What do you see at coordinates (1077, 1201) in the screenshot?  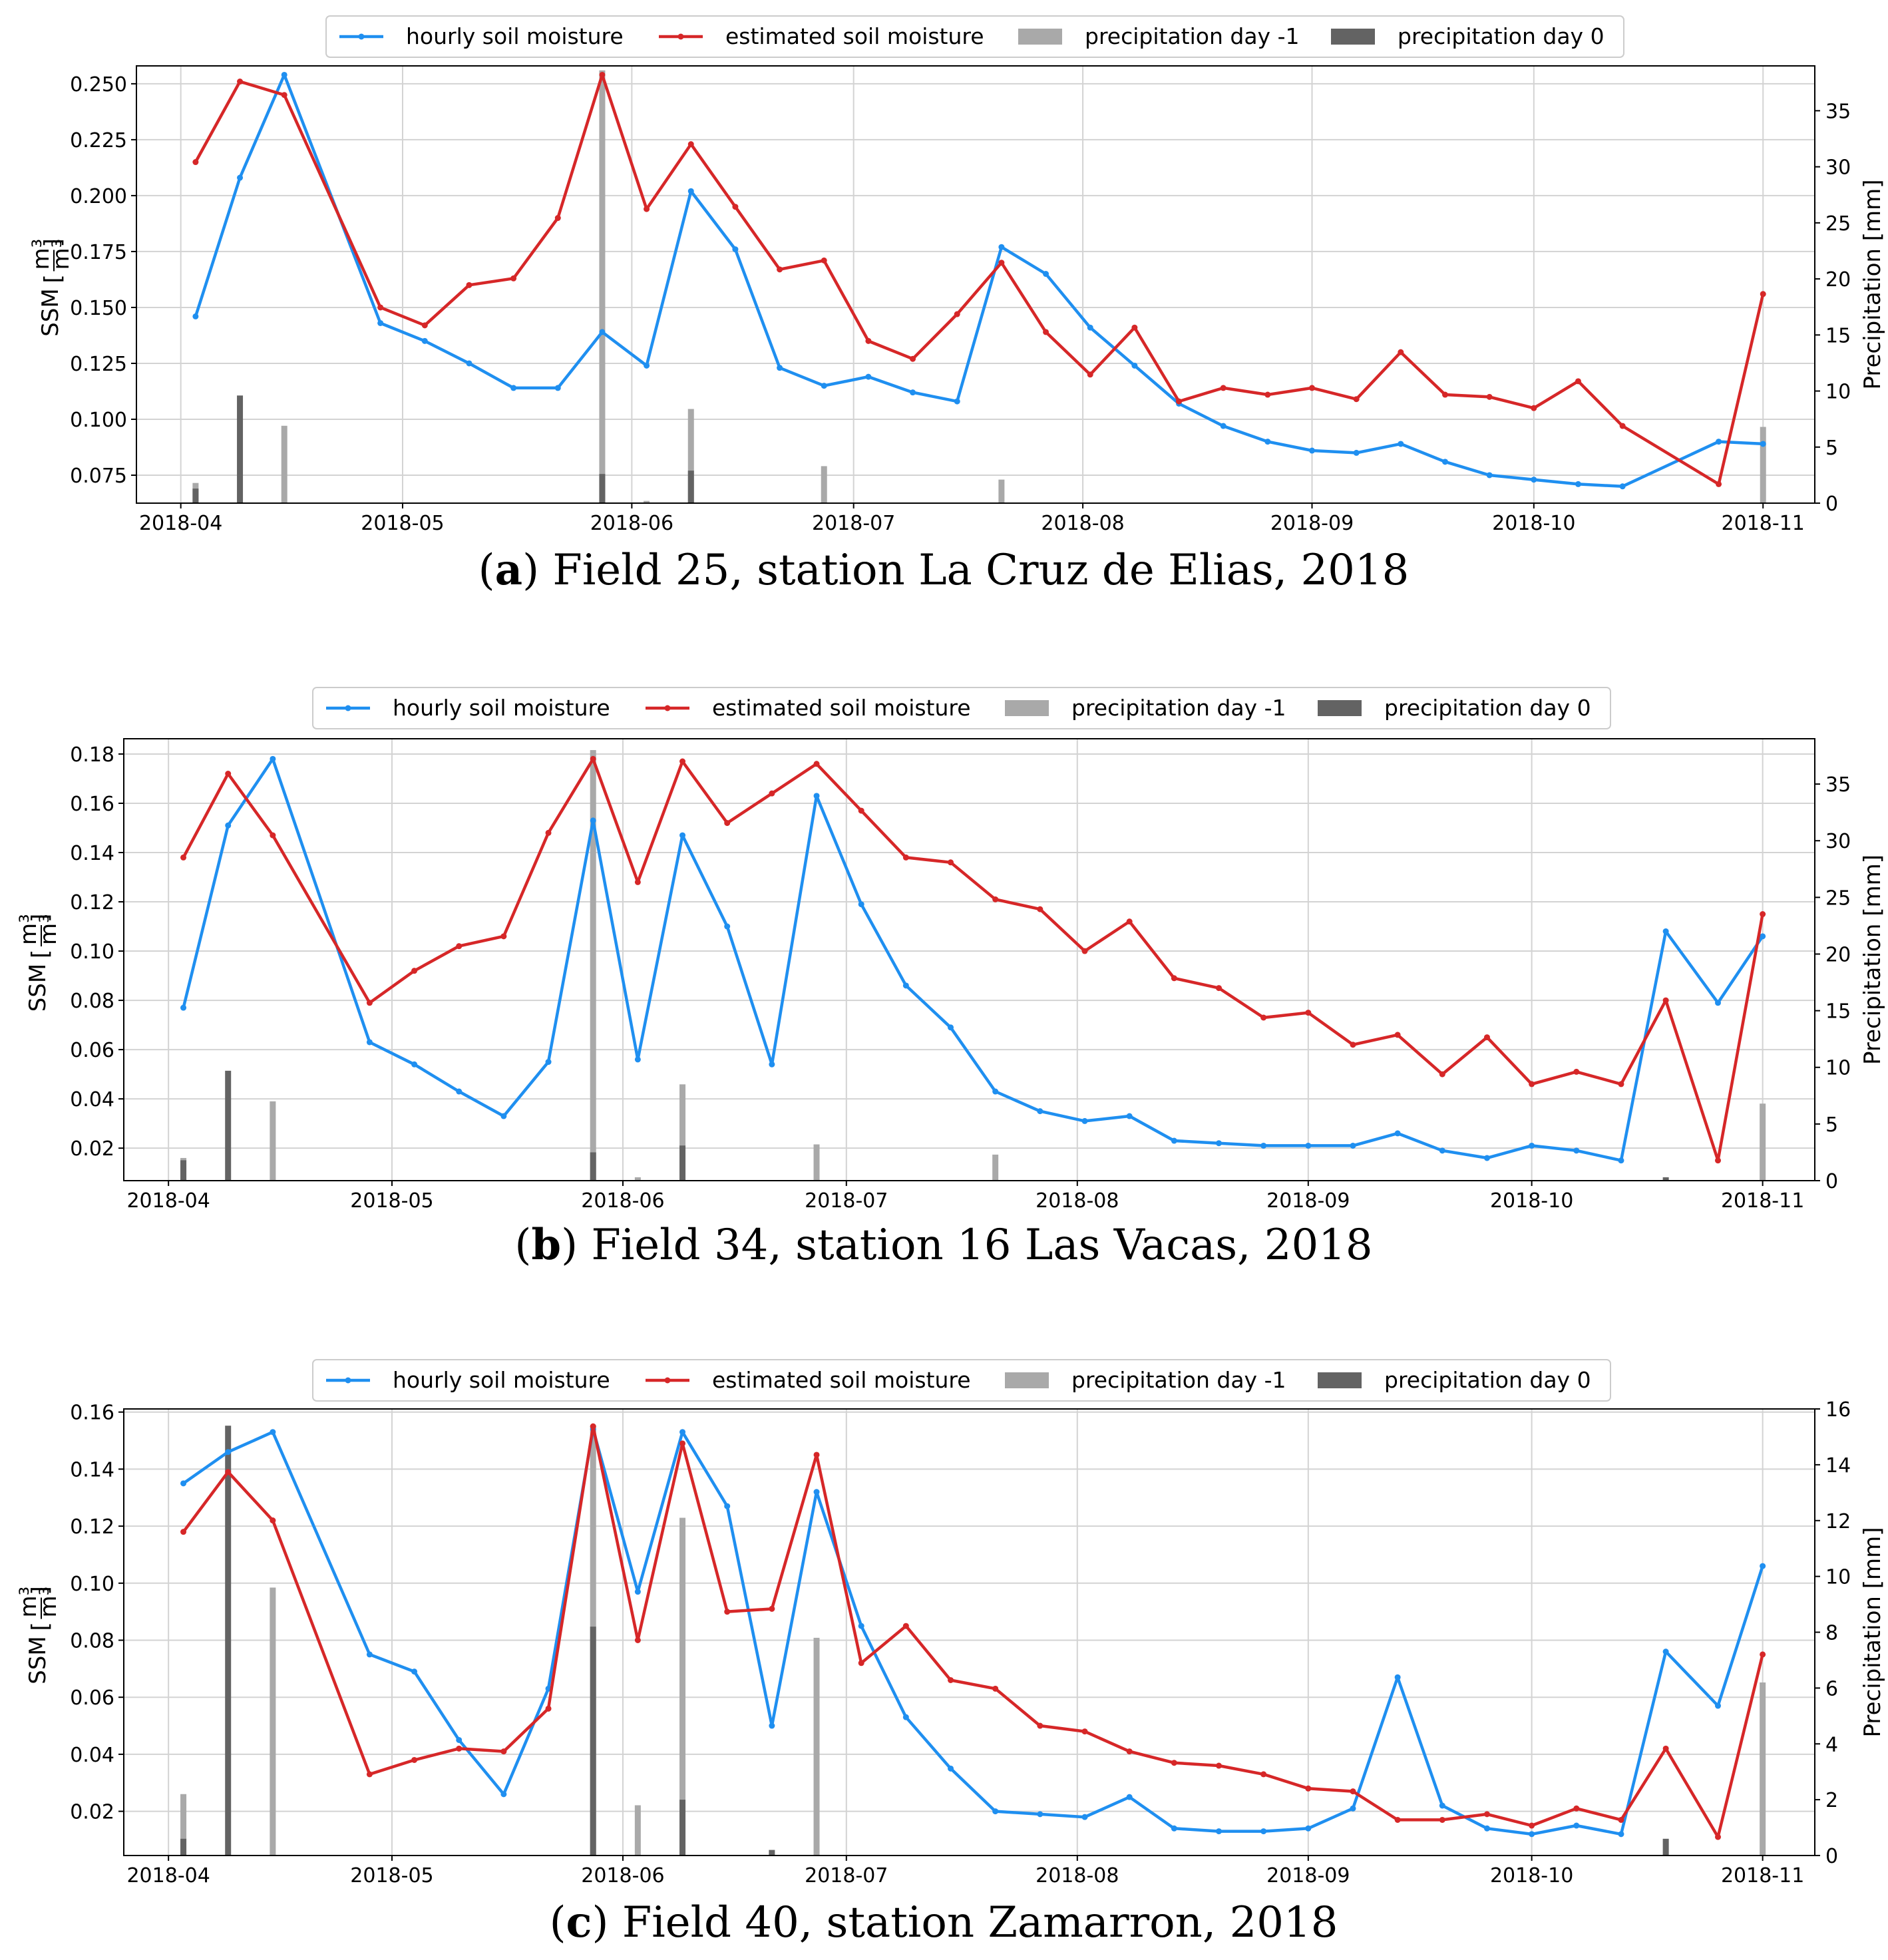 I see `x-tick-label: 2018-08` at bounding box center [1077, 1201].